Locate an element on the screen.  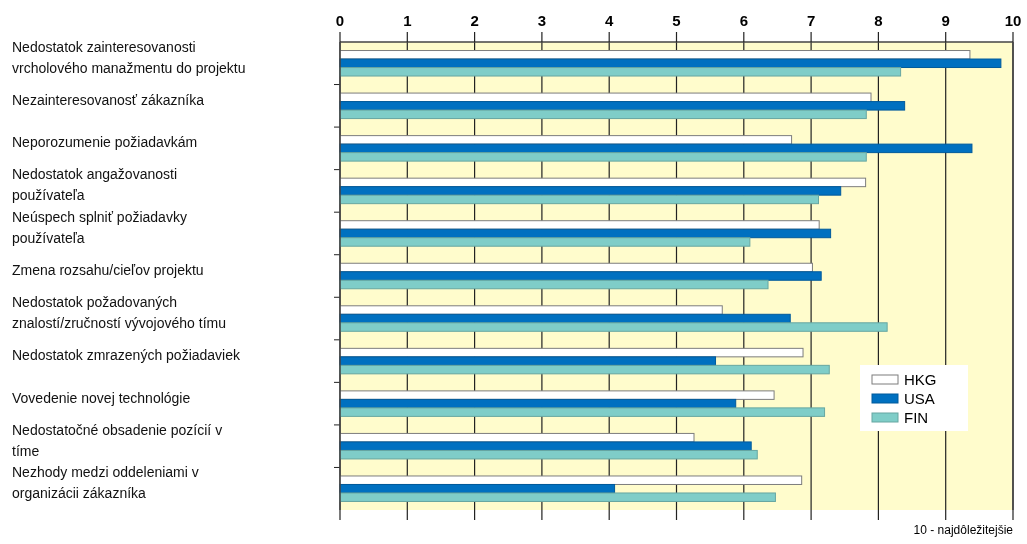
y-tick-label: Nedostatočné obsadenie pozícií v tíme is located at coordinates (117, 440).